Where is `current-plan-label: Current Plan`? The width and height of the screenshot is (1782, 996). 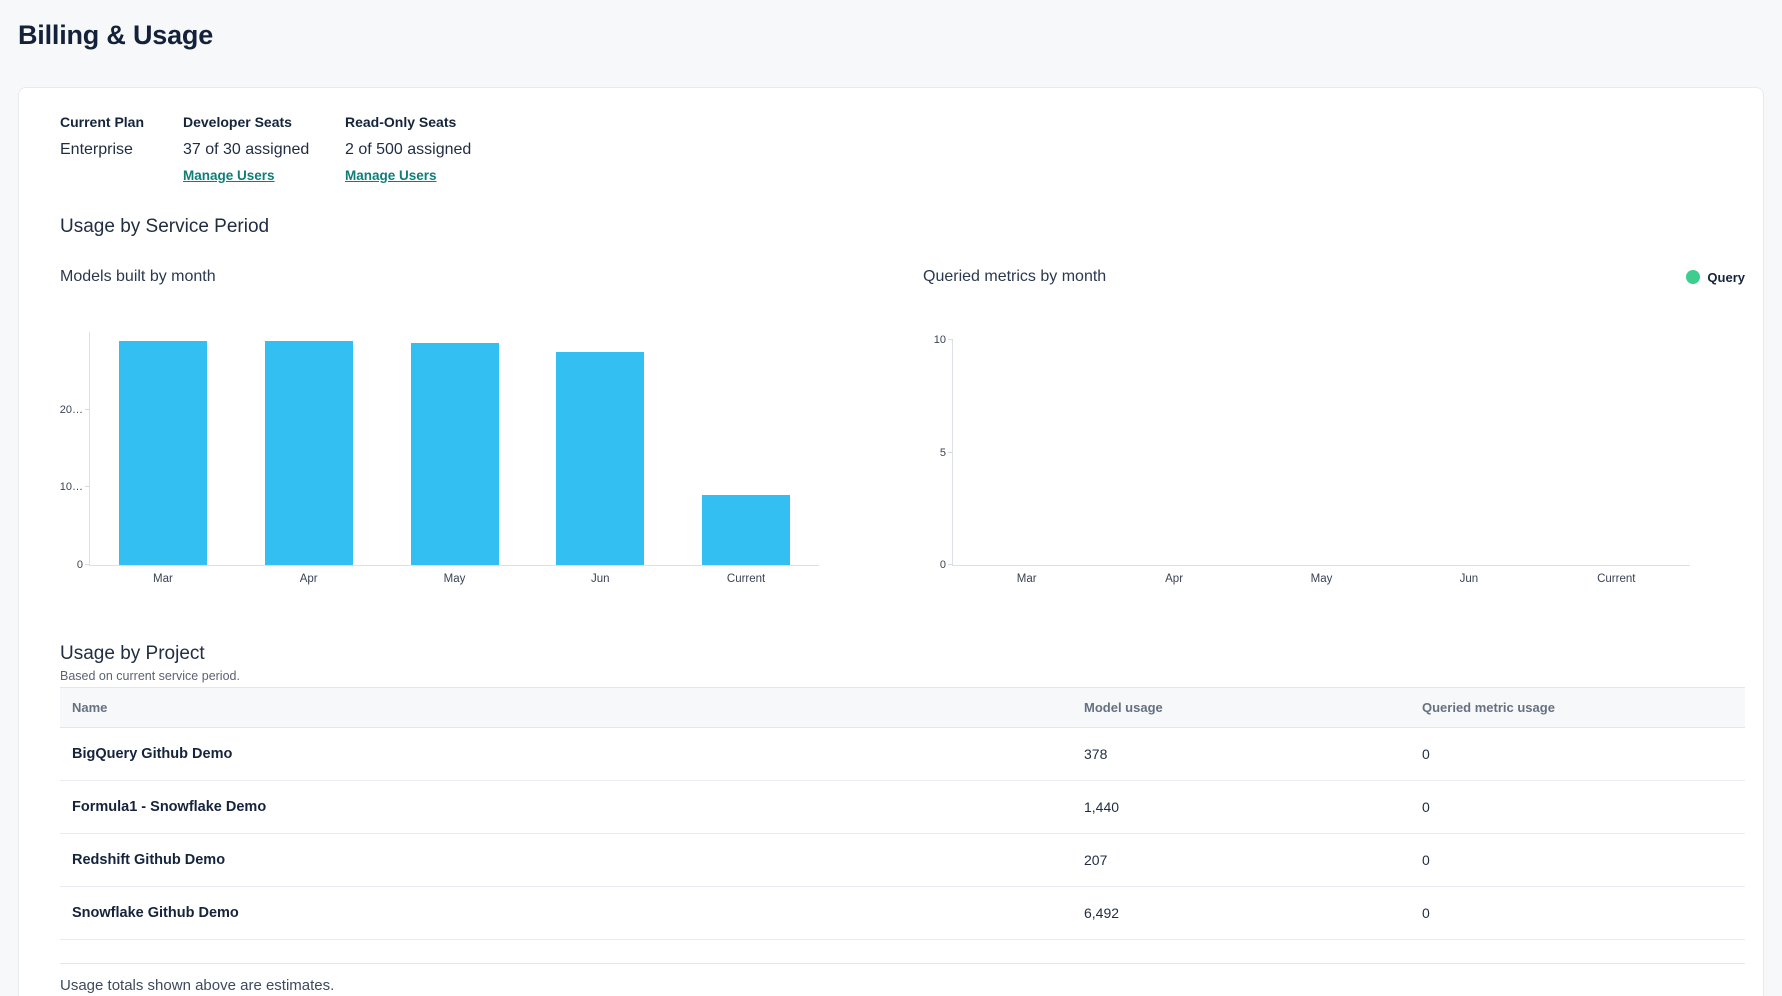 current-plan-label: Current Plan is located at coordinates (102, 122).